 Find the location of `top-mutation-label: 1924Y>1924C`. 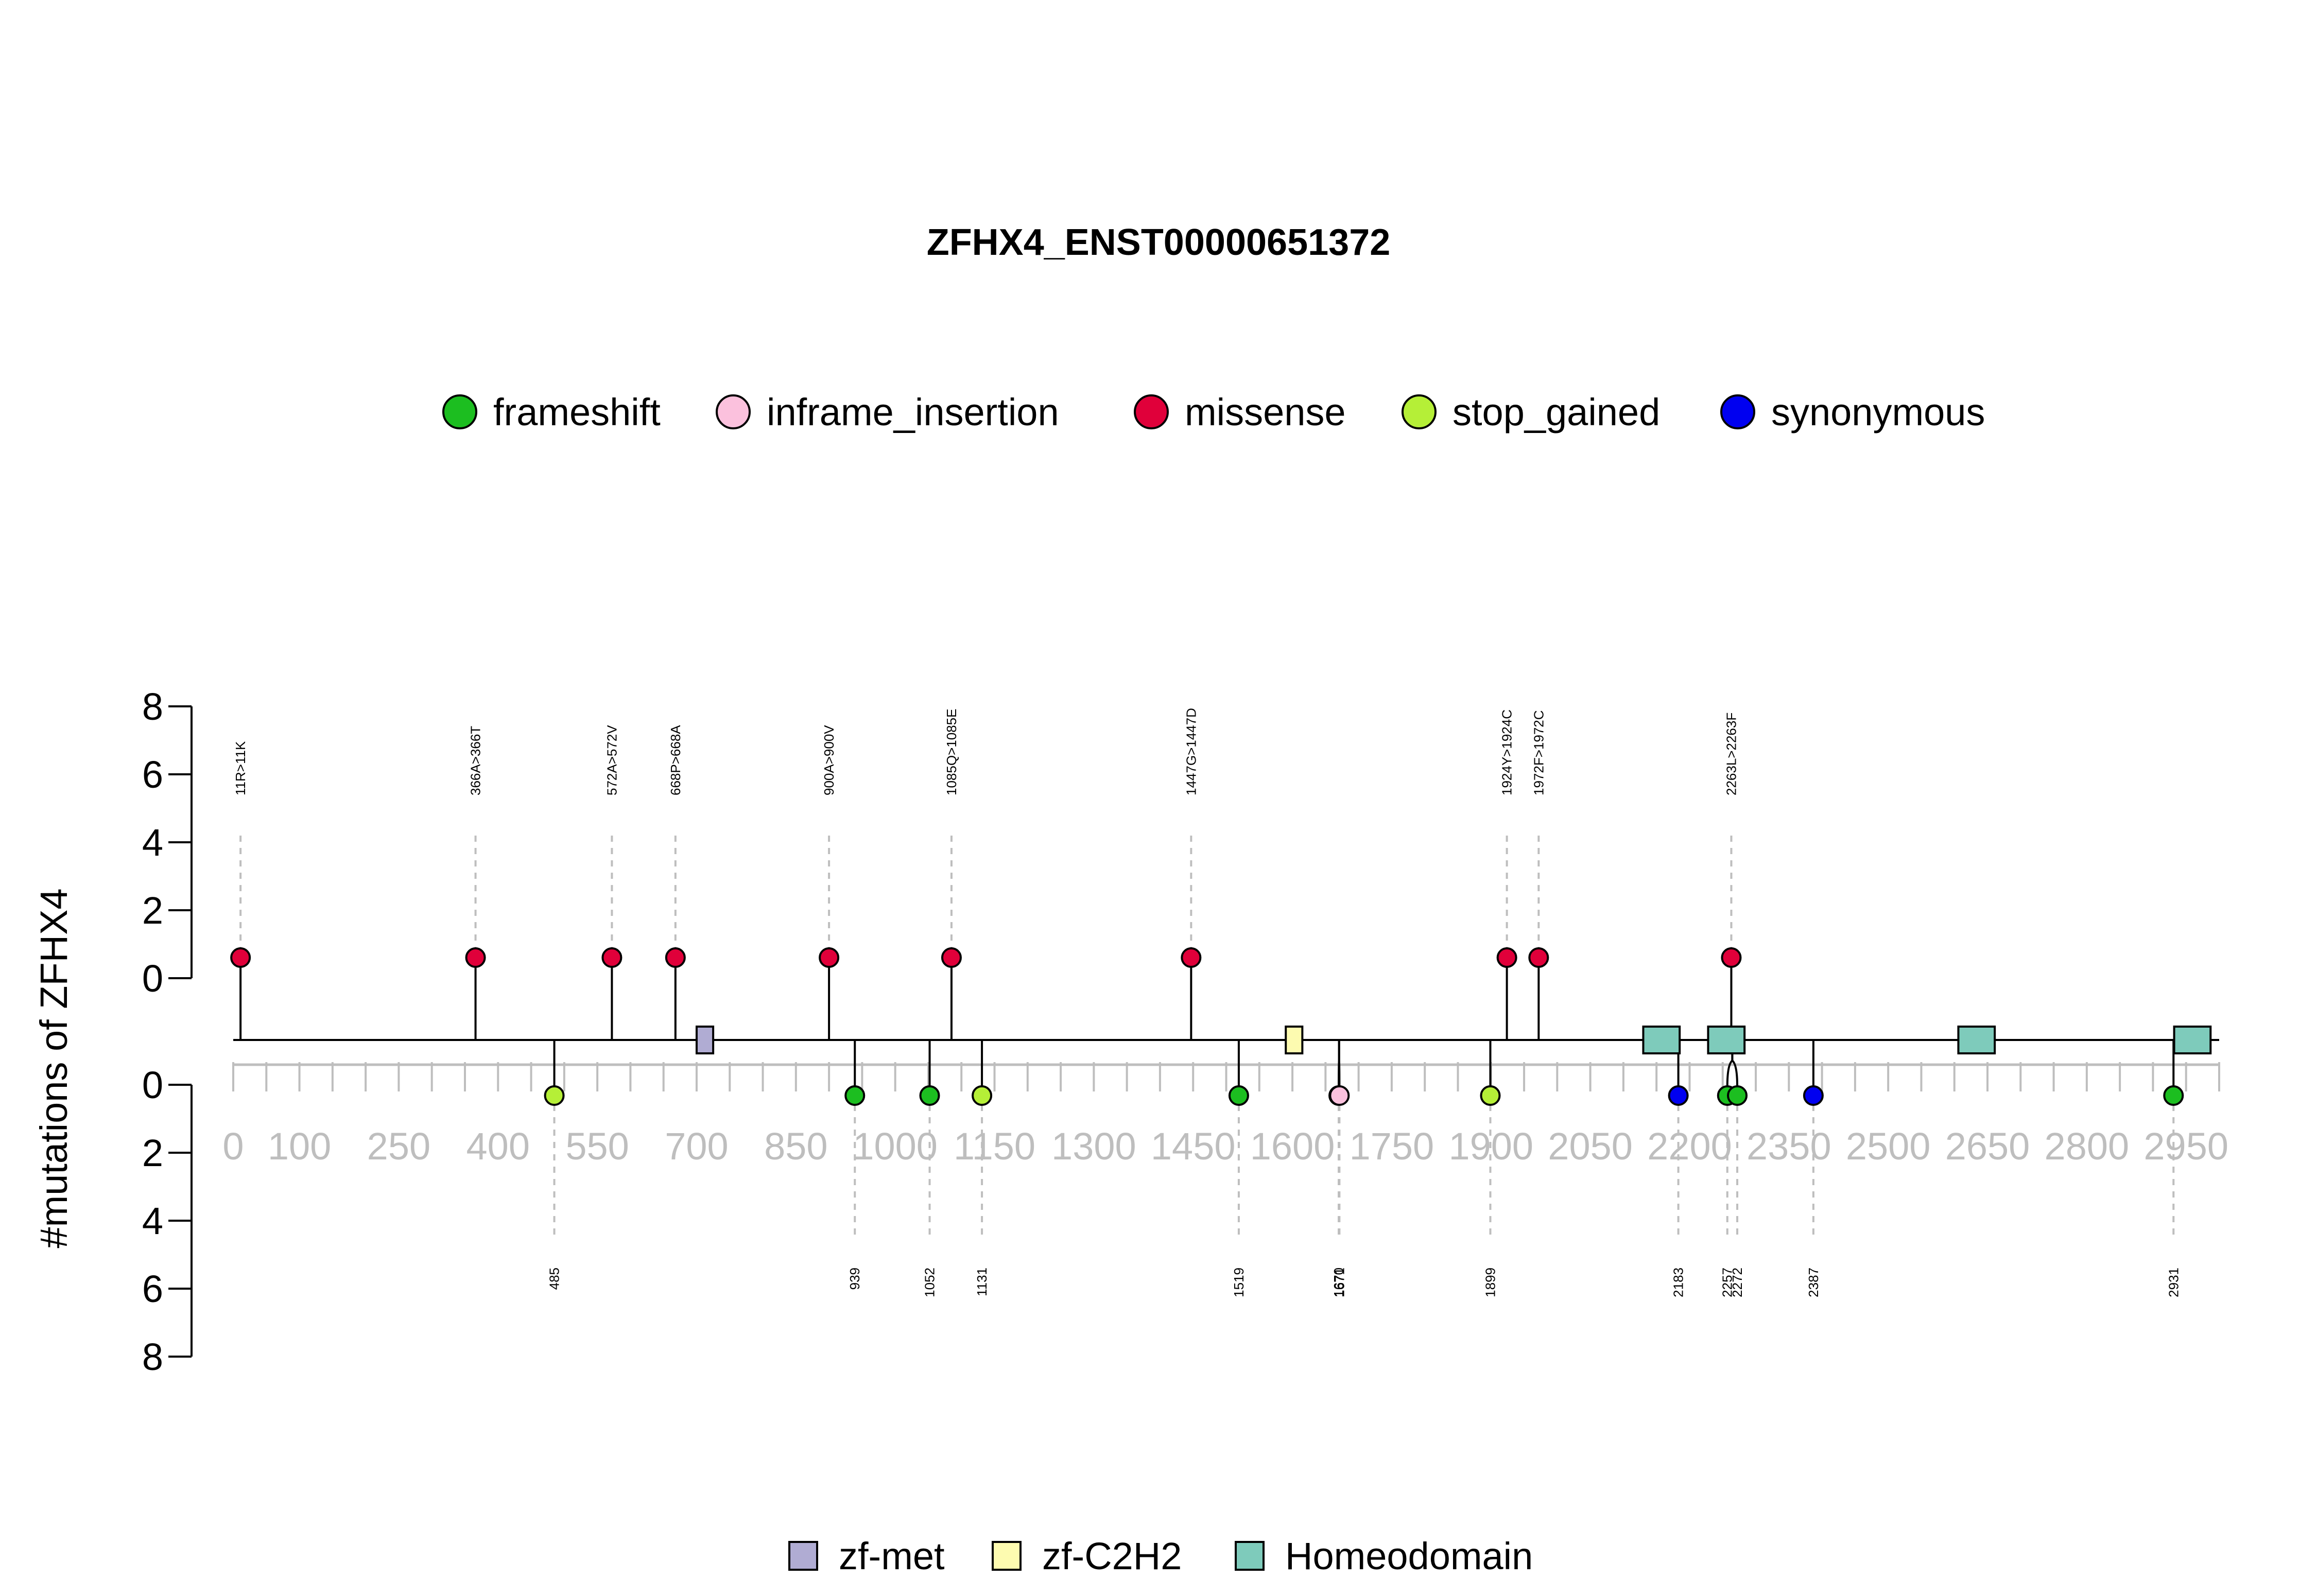

top-mutation-label: 1924Y>1924C is located at coordinates (1507, 752).